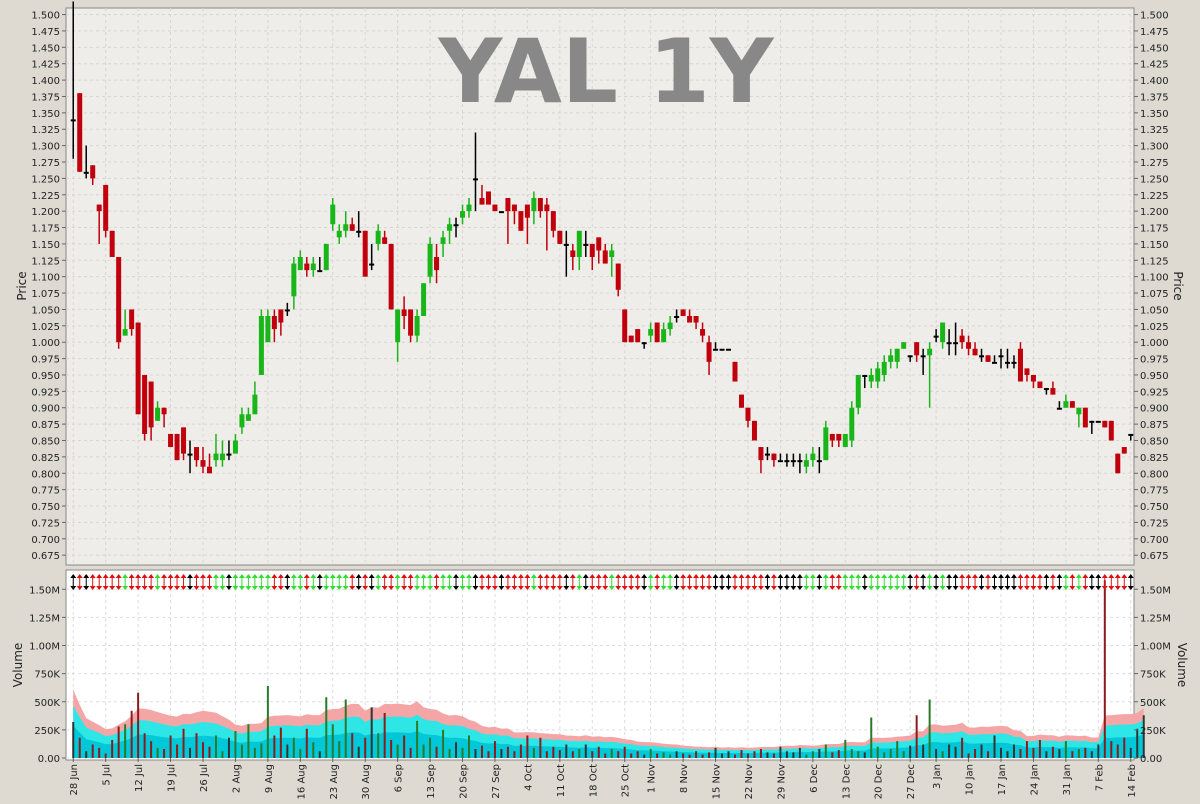 This screenshot has height=804, width=1200. Describe the element at coordinates (1154, 32) in the screenshot. I see `price-ytick-label: 1.475` at that location.